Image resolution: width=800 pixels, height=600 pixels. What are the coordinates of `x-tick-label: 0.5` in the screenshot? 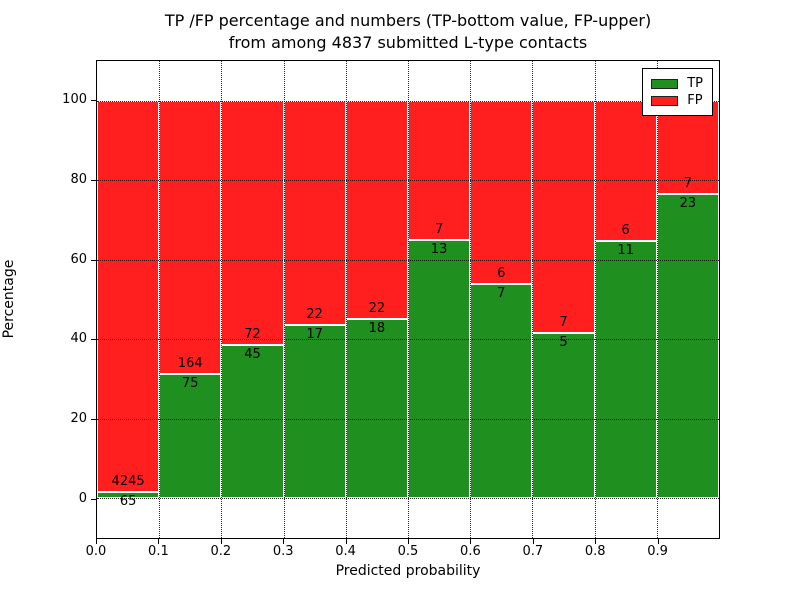 It's located at (408, 551).